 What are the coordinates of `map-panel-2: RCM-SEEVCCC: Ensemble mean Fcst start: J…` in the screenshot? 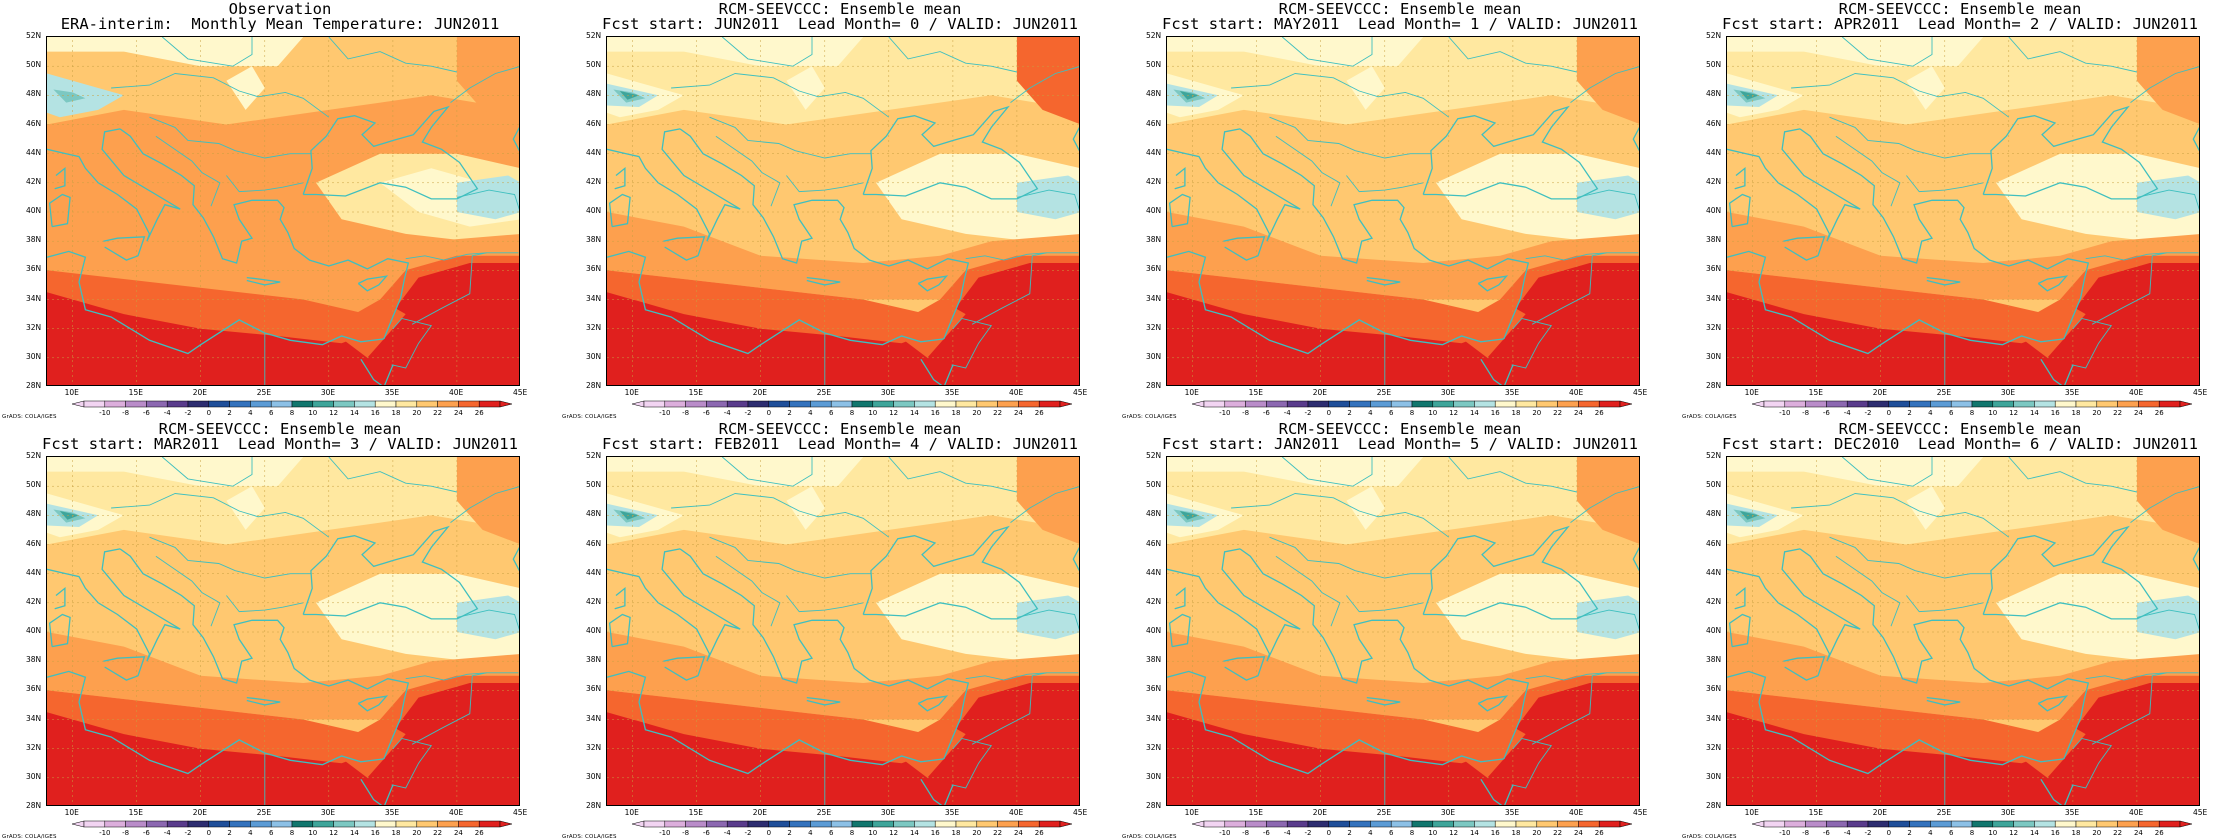 It's located at (840, 210).